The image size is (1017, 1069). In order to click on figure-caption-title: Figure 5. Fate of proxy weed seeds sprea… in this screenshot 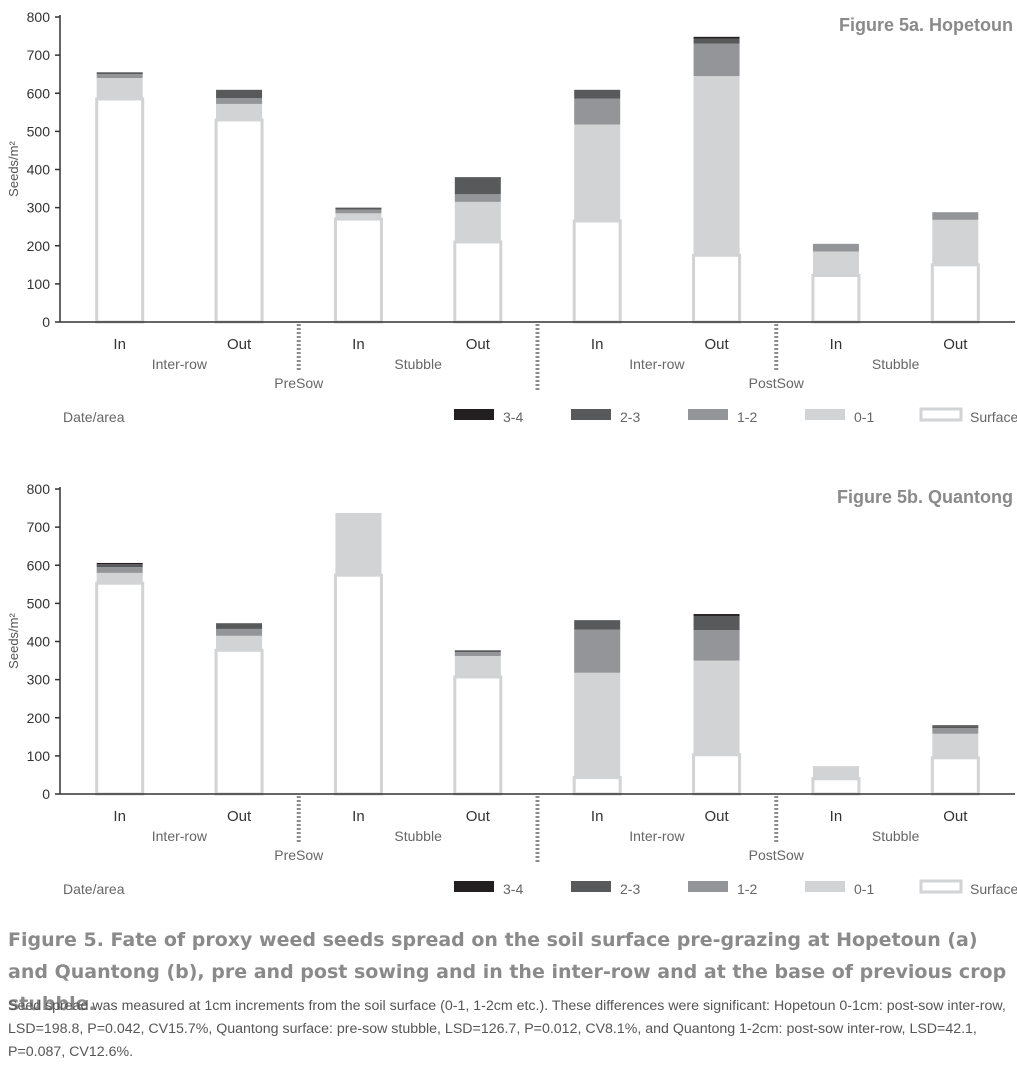, I will do `click(507, 972)`.